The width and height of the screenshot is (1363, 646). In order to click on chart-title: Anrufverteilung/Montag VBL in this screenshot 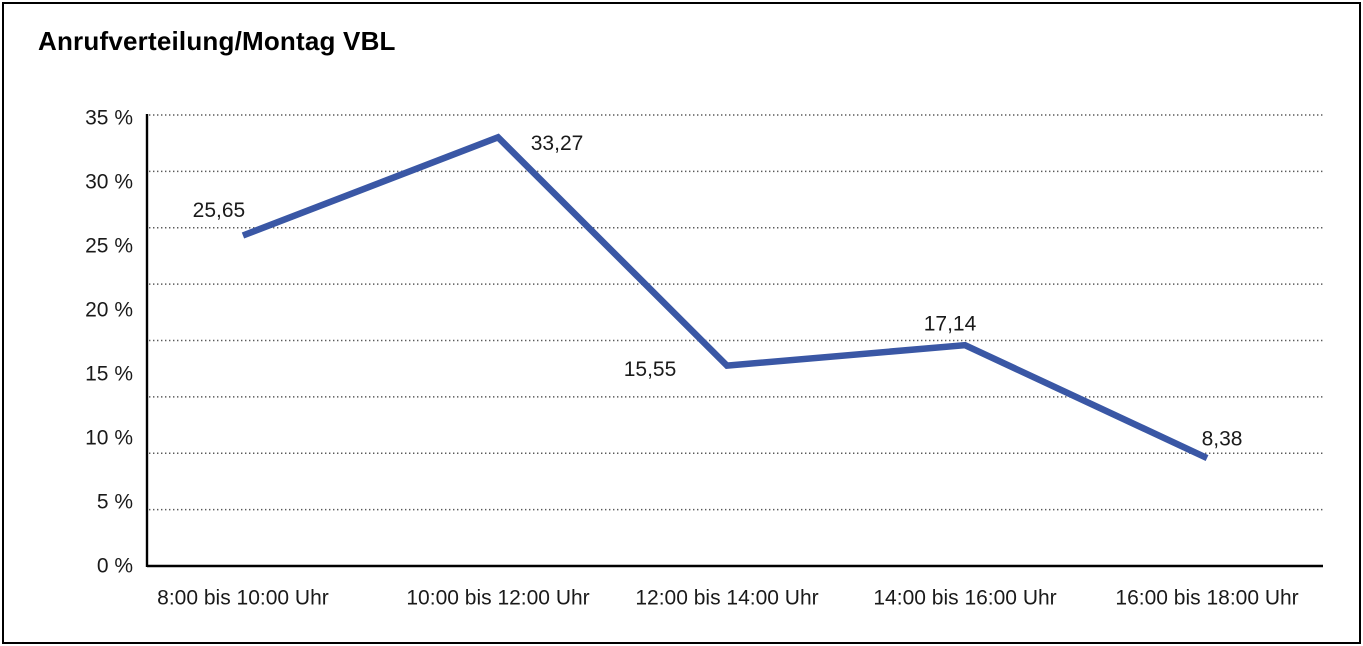, I will do `click(217, 41)`.